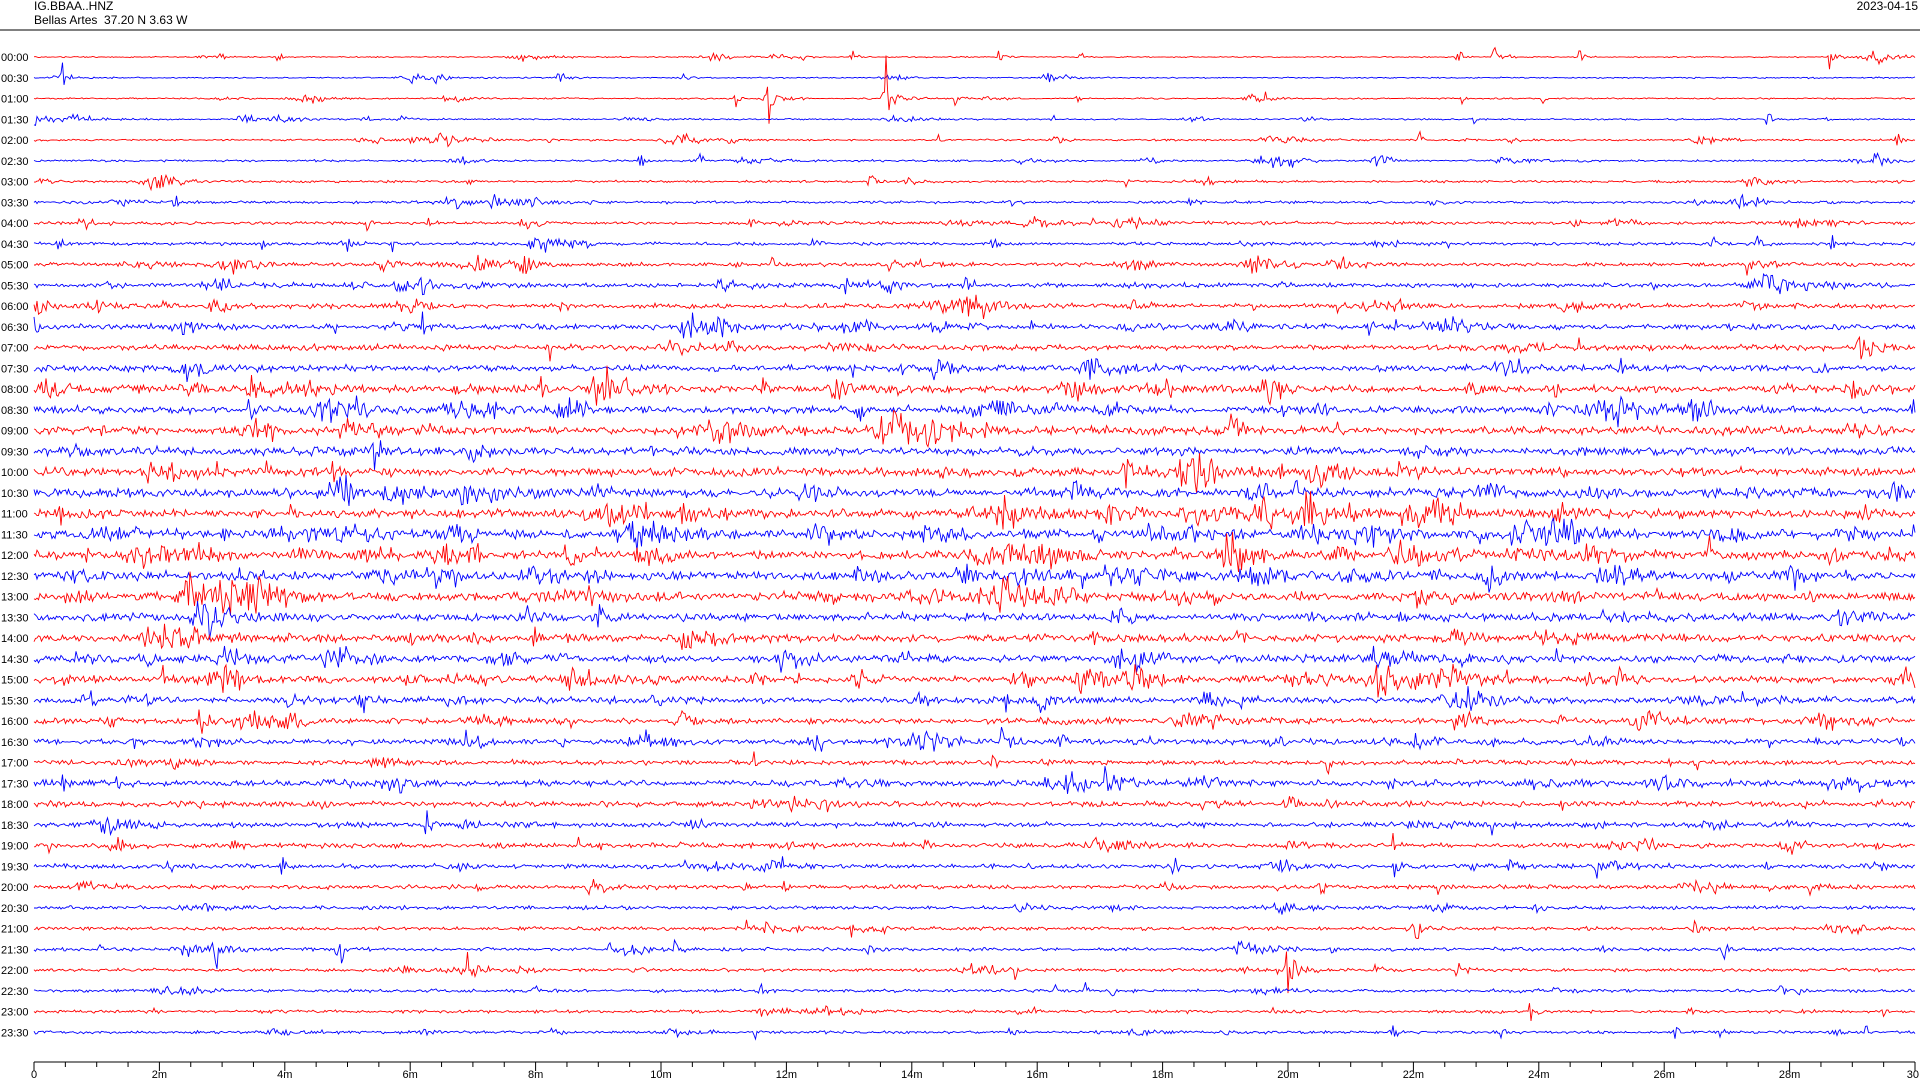 The image size is (1920, 1080). What do you see at coordinates (974, 843) in the screenshot?
I see `seismic-trace-1900` at bounding box center [974, 843].